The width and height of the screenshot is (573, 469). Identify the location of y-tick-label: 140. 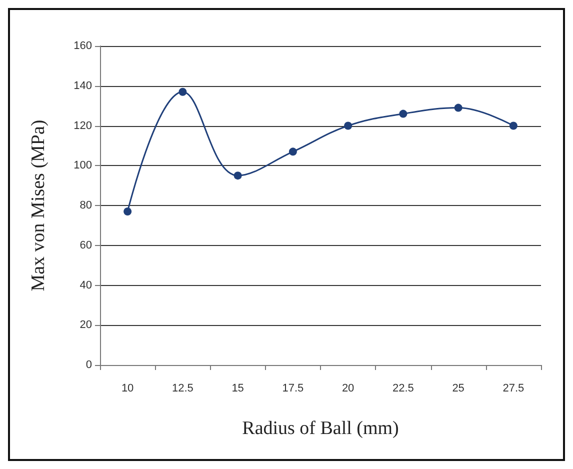
(83, 86).